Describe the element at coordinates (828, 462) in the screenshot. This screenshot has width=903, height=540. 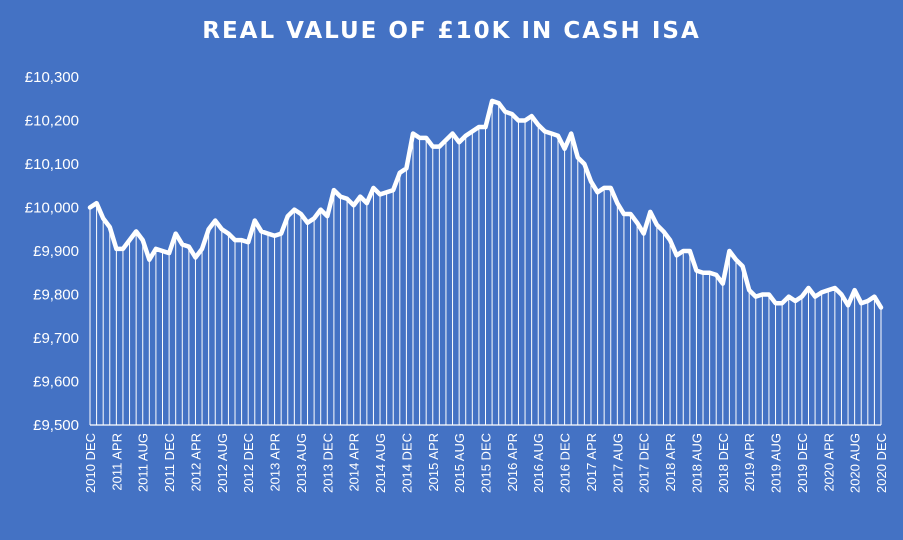
I see `x-tick-label: 2020 APR` at that location.